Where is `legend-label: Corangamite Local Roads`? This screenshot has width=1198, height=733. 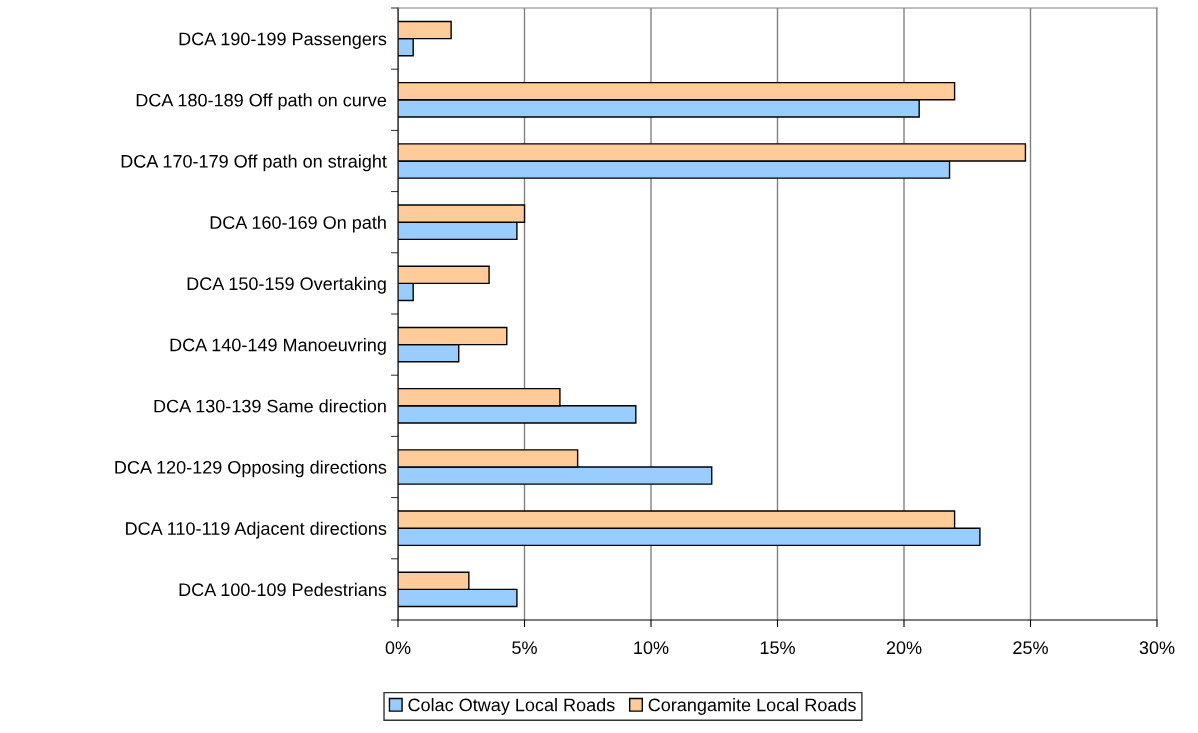 legend-label: Corangamite Local Roads is located at coordinates (752, 706).